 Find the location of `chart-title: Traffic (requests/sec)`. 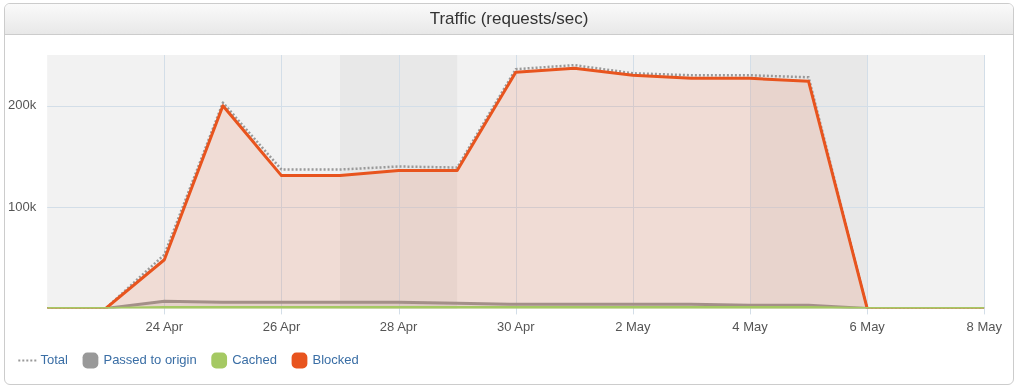

chart-title: Traffic (requests/sec) is located at coordinates (509, 19).